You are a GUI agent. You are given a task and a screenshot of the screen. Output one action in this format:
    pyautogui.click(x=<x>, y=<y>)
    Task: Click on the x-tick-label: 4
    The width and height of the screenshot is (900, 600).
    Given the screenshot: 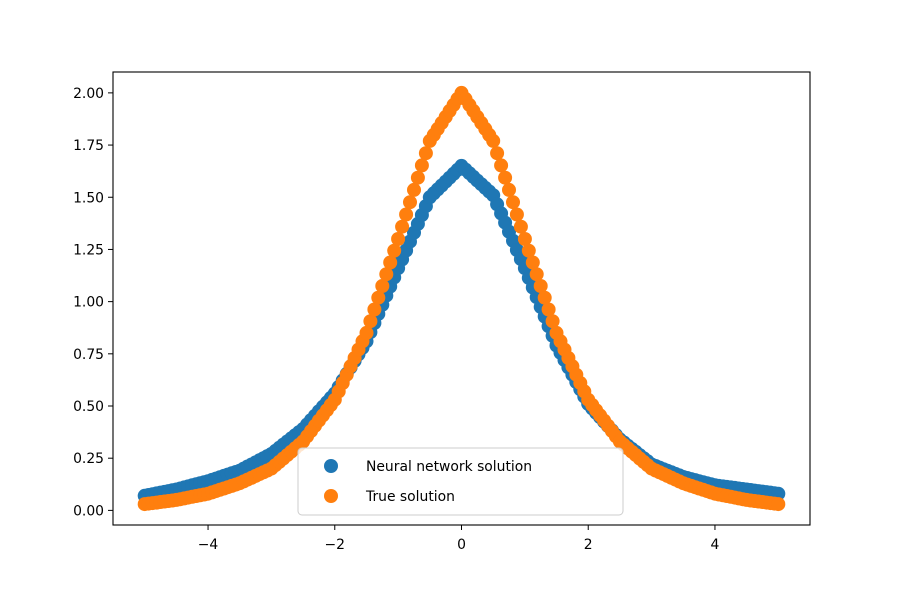 What is the action you would take?
    pyautogui.click(x=715, y=545)
    